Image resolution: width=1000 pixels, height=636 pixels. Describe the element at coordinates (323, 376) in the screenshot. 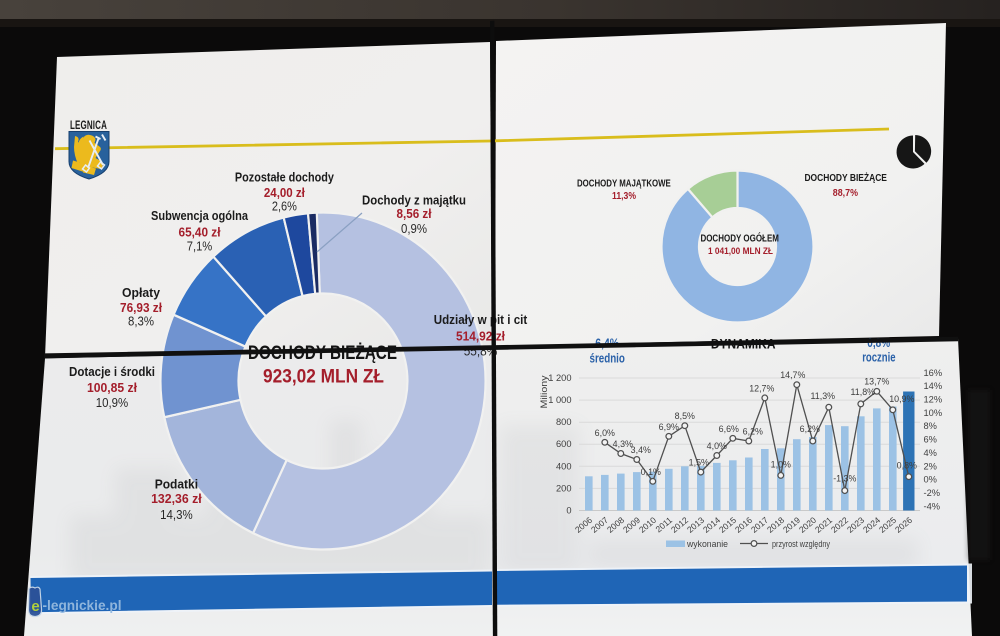

I see `svg-text: 923,02 MLN ZŁ` at that location.